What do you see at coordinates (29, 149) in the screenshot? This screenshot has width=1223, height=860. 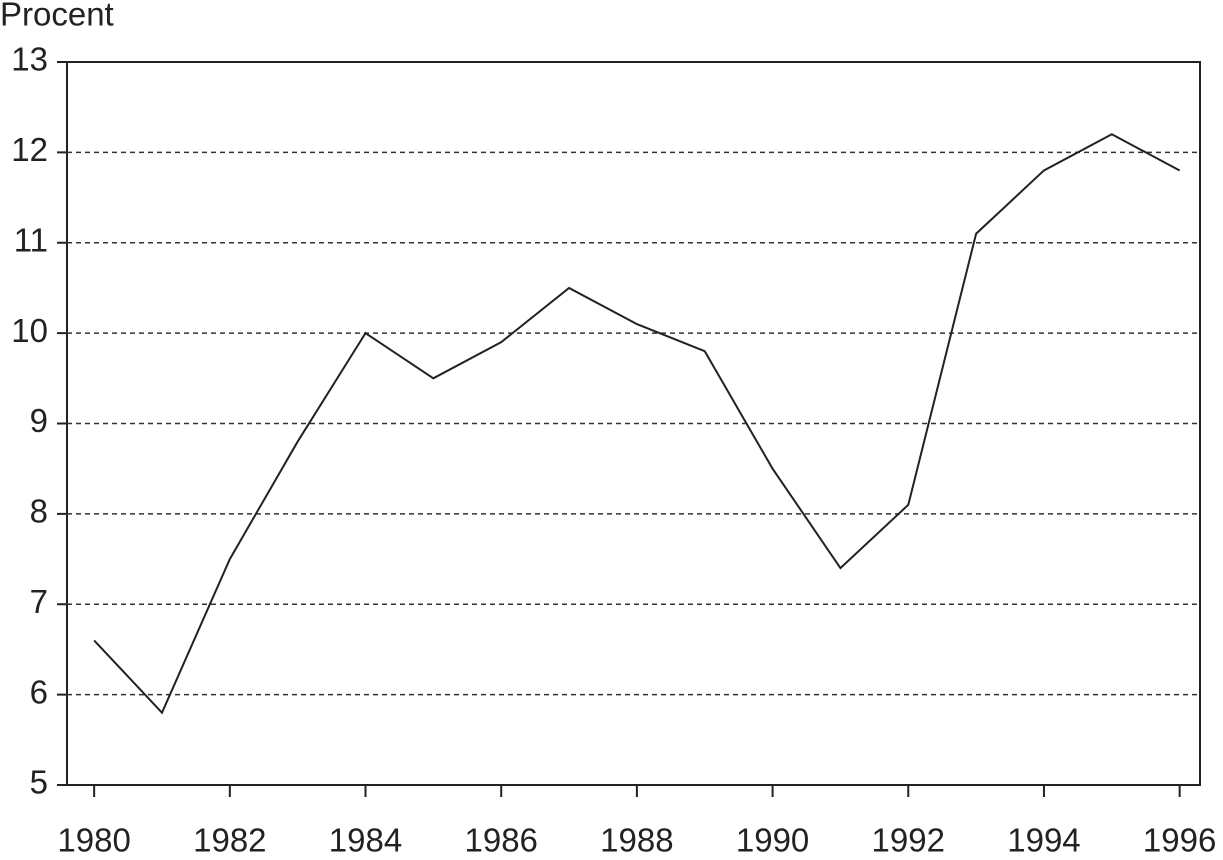 I see `y-tick-label: 12` at bounding box center [29, 149].